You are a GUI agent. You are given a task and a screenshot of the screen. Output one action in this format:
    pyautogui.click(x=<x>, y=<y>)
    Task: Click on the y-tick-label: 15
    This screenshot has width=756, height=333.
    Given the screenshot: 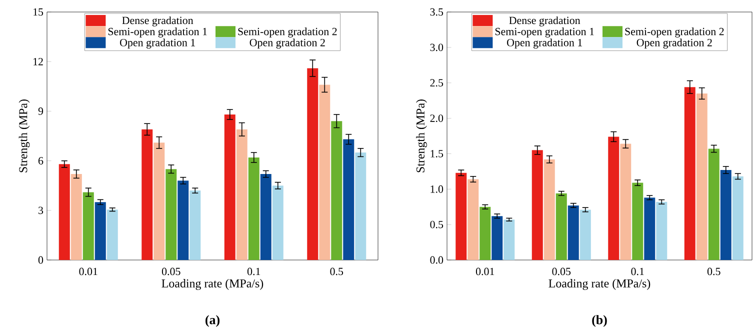 What is the action you would take?
    pyautogui.click(x=38, y=12)
    